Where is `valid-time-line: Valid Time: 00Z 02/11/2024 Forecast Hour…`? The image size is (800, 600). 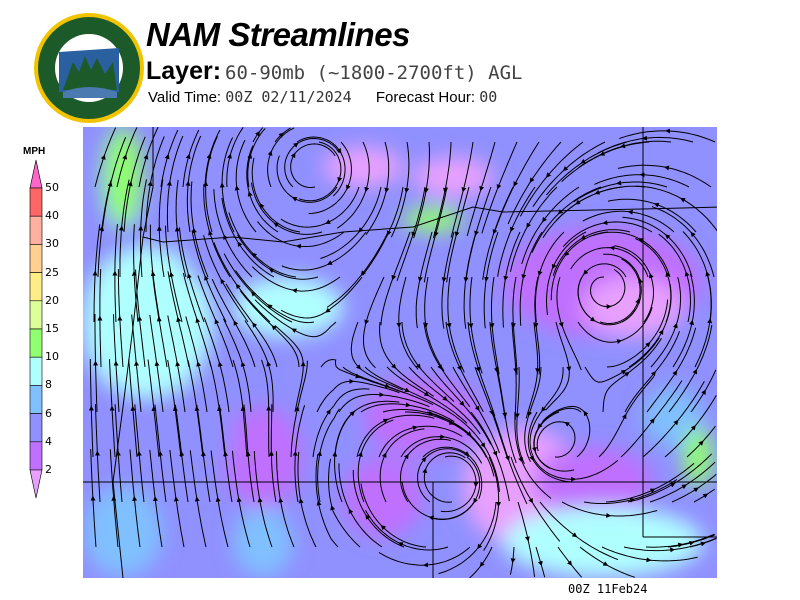
valid-time-line: Valid Time: 00Z 02/11/2024 Forecast Hour… is located at coordinates (322, 97).